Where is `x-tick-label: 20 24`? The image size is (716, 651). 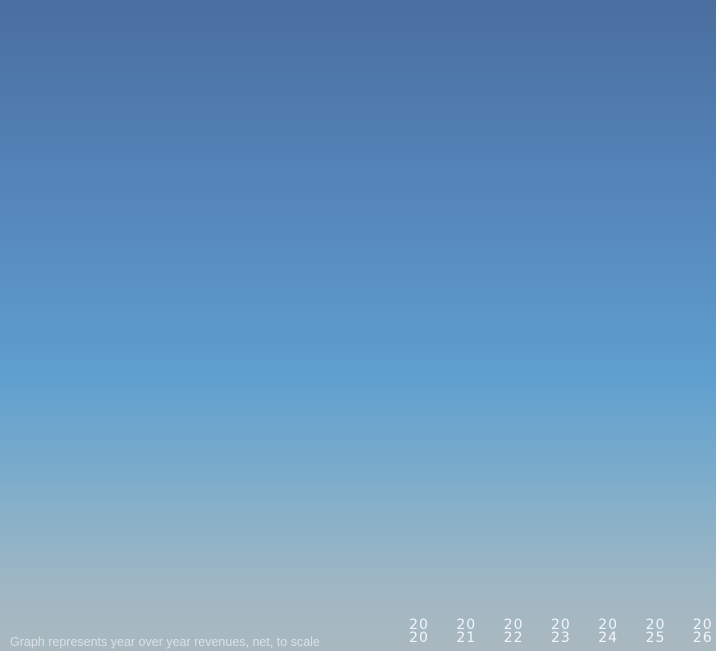
x-tick-label: 20 24 is located at coordinates (608, 631).